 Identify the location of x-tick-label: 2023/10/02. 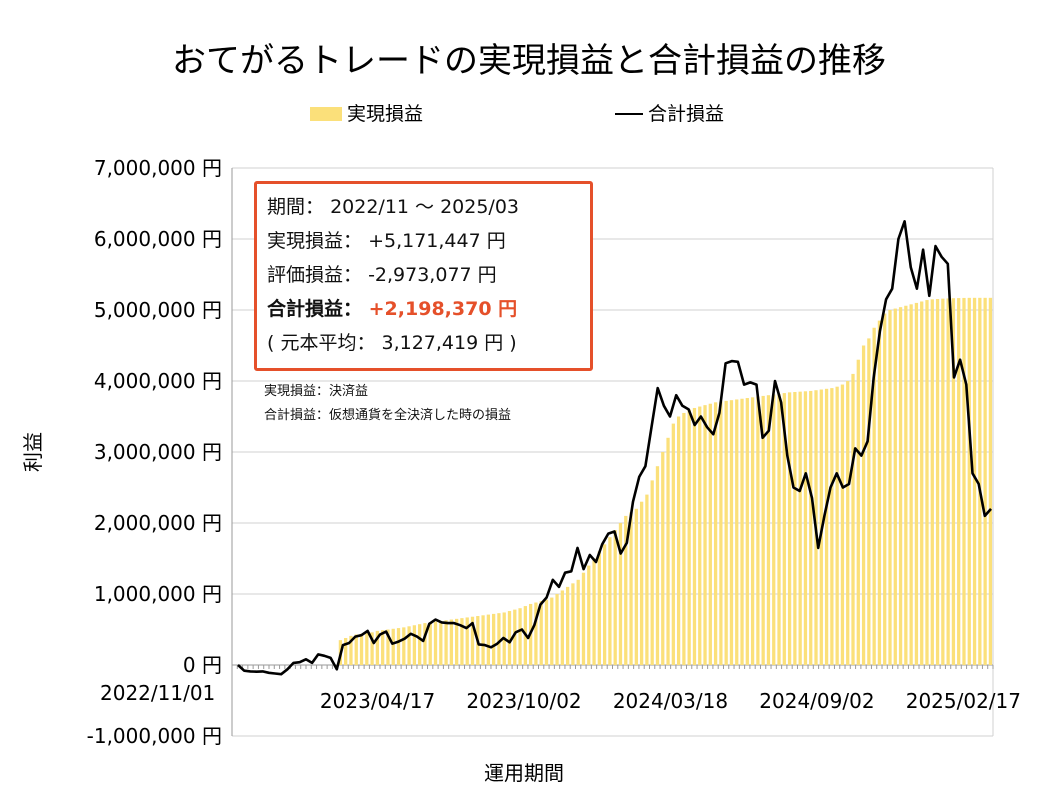
(523, 701).